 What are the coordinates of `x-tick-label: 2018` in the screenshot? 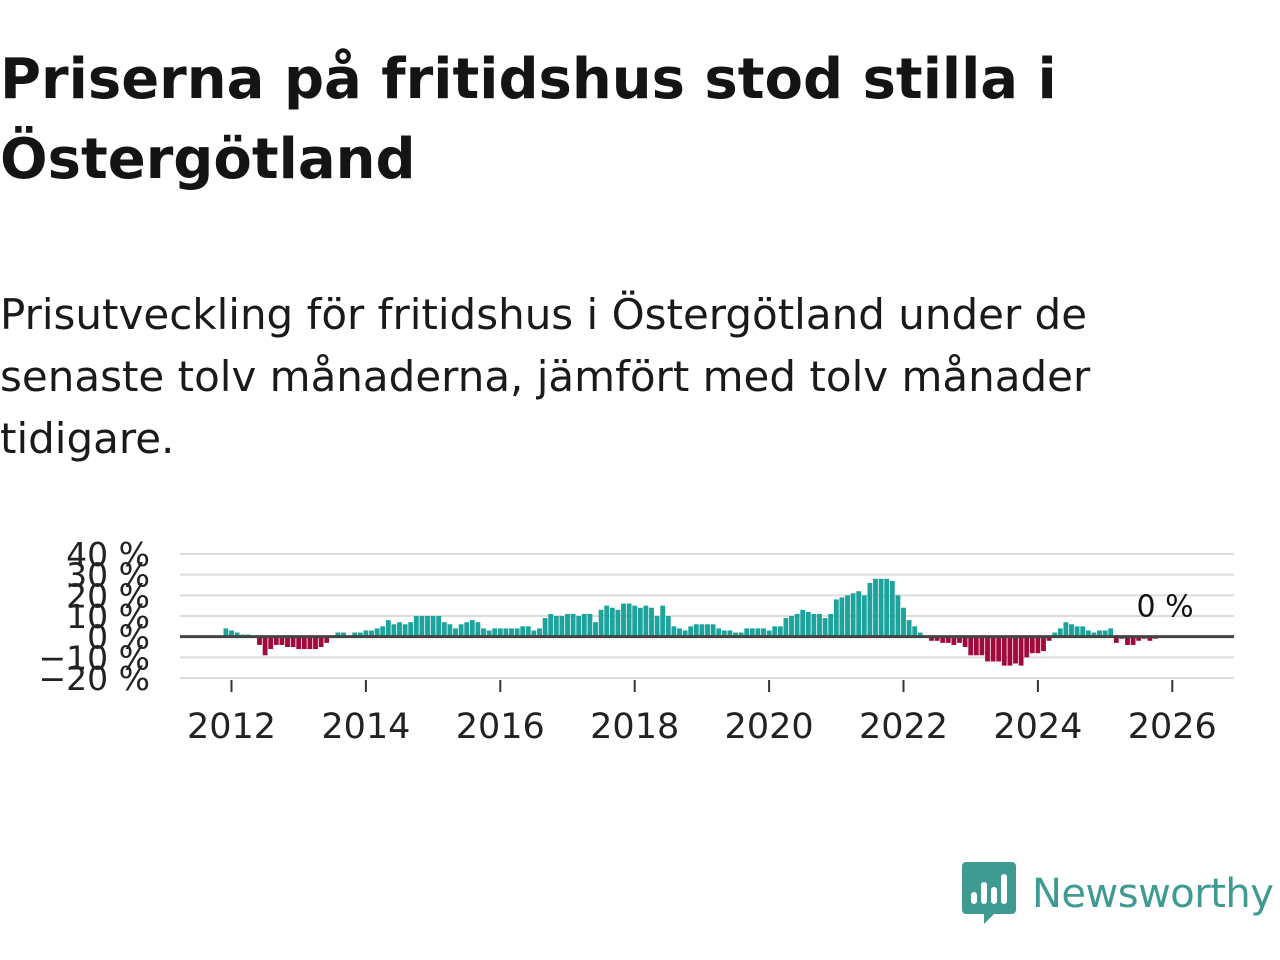 It's located at (634, 723).